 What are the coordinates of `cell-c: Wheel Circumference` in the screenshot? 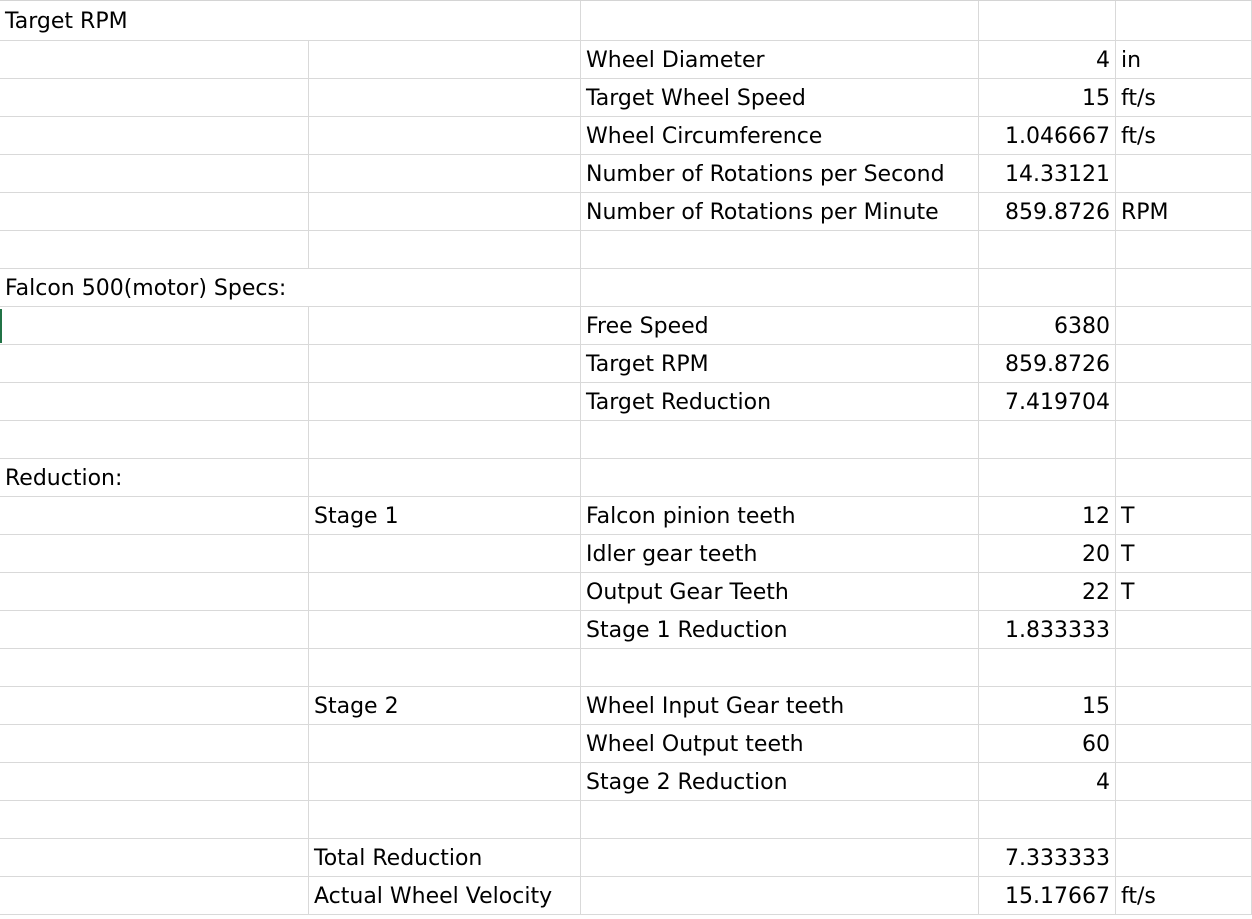 It's located at (780, 135).